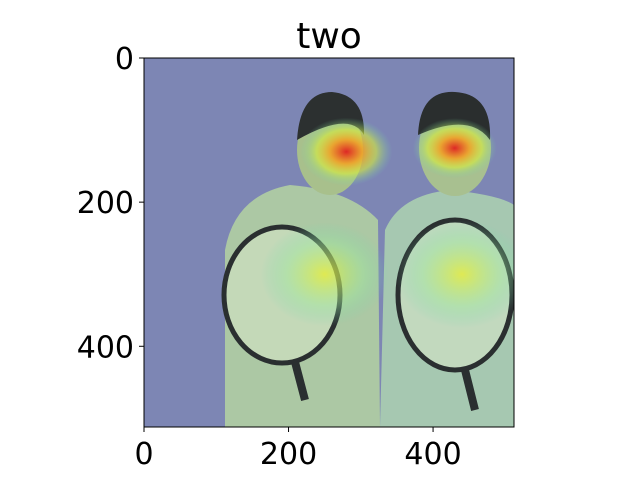  Describe the element at coordinates (143, 454) in the screenshot. I see `x-tick-label: 0` at that location.